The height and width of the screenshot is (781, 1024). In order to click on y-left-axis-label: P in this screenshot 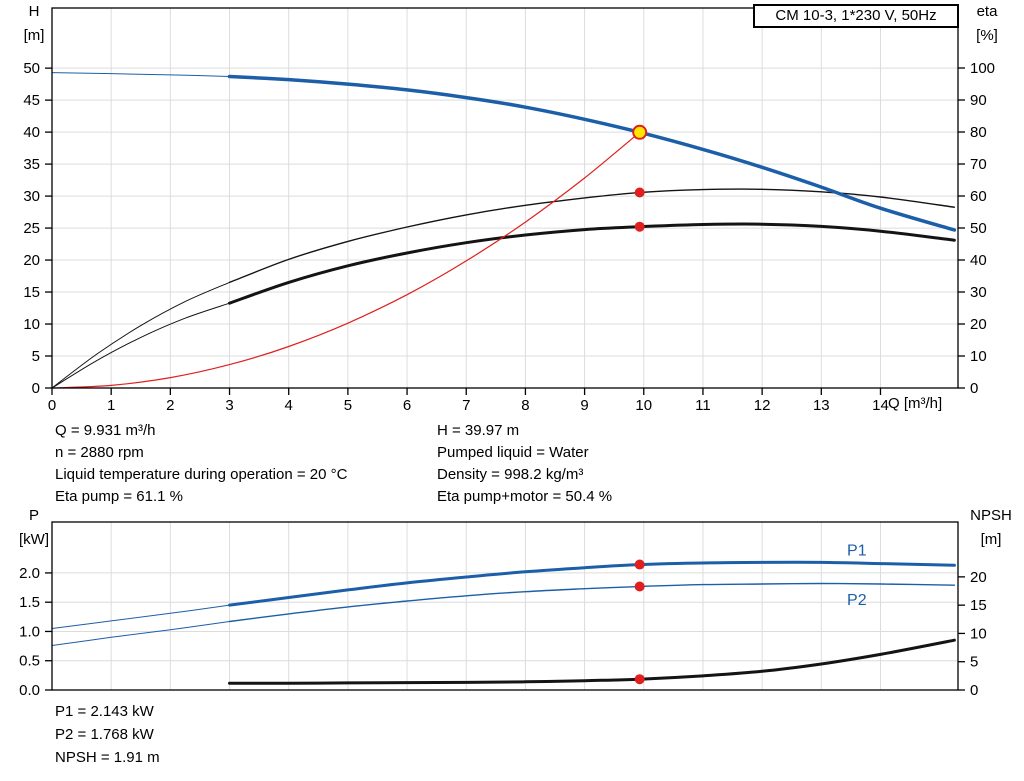, I will do `click(34, 515)`.